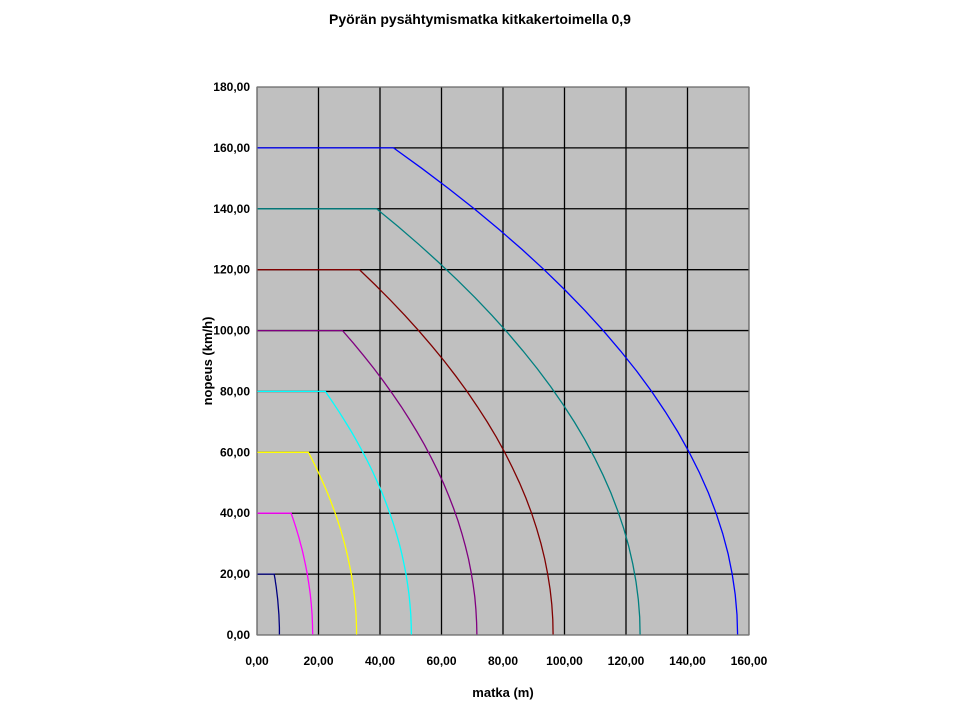  What do you see at coordinates (235, 574) in the screenshot?
I see `y-tick-label: 20,00` at bounding box center [235, 574].